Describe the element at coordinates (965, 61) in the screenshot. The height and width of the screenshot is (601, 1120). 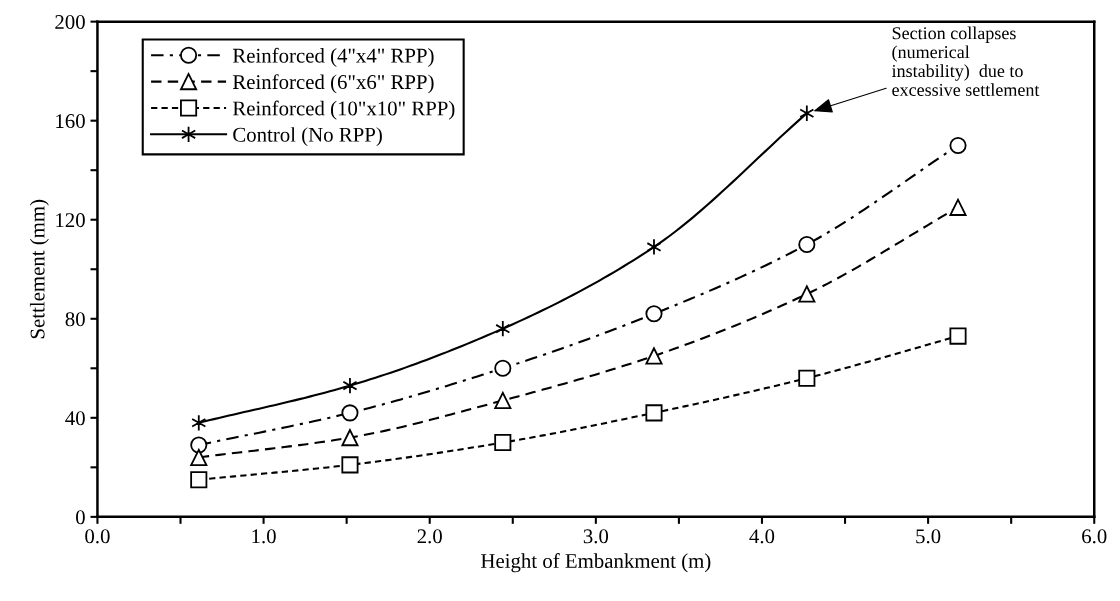
I see `annotation: Section collapses (numerical instability) due to excessive settlement` at that location.